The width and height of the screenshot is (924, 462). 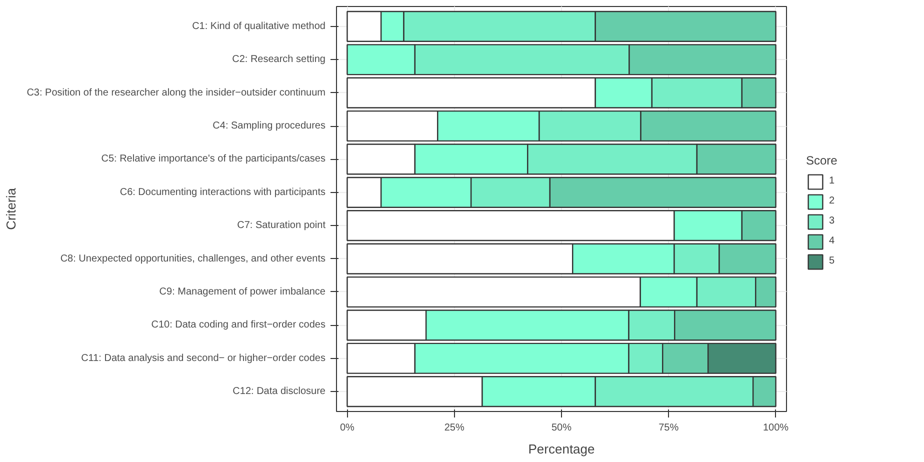 What do you see at coordinates (832, 201) in the screenshot?
I see `legend-label: 2` at bounding box center [832, 201].